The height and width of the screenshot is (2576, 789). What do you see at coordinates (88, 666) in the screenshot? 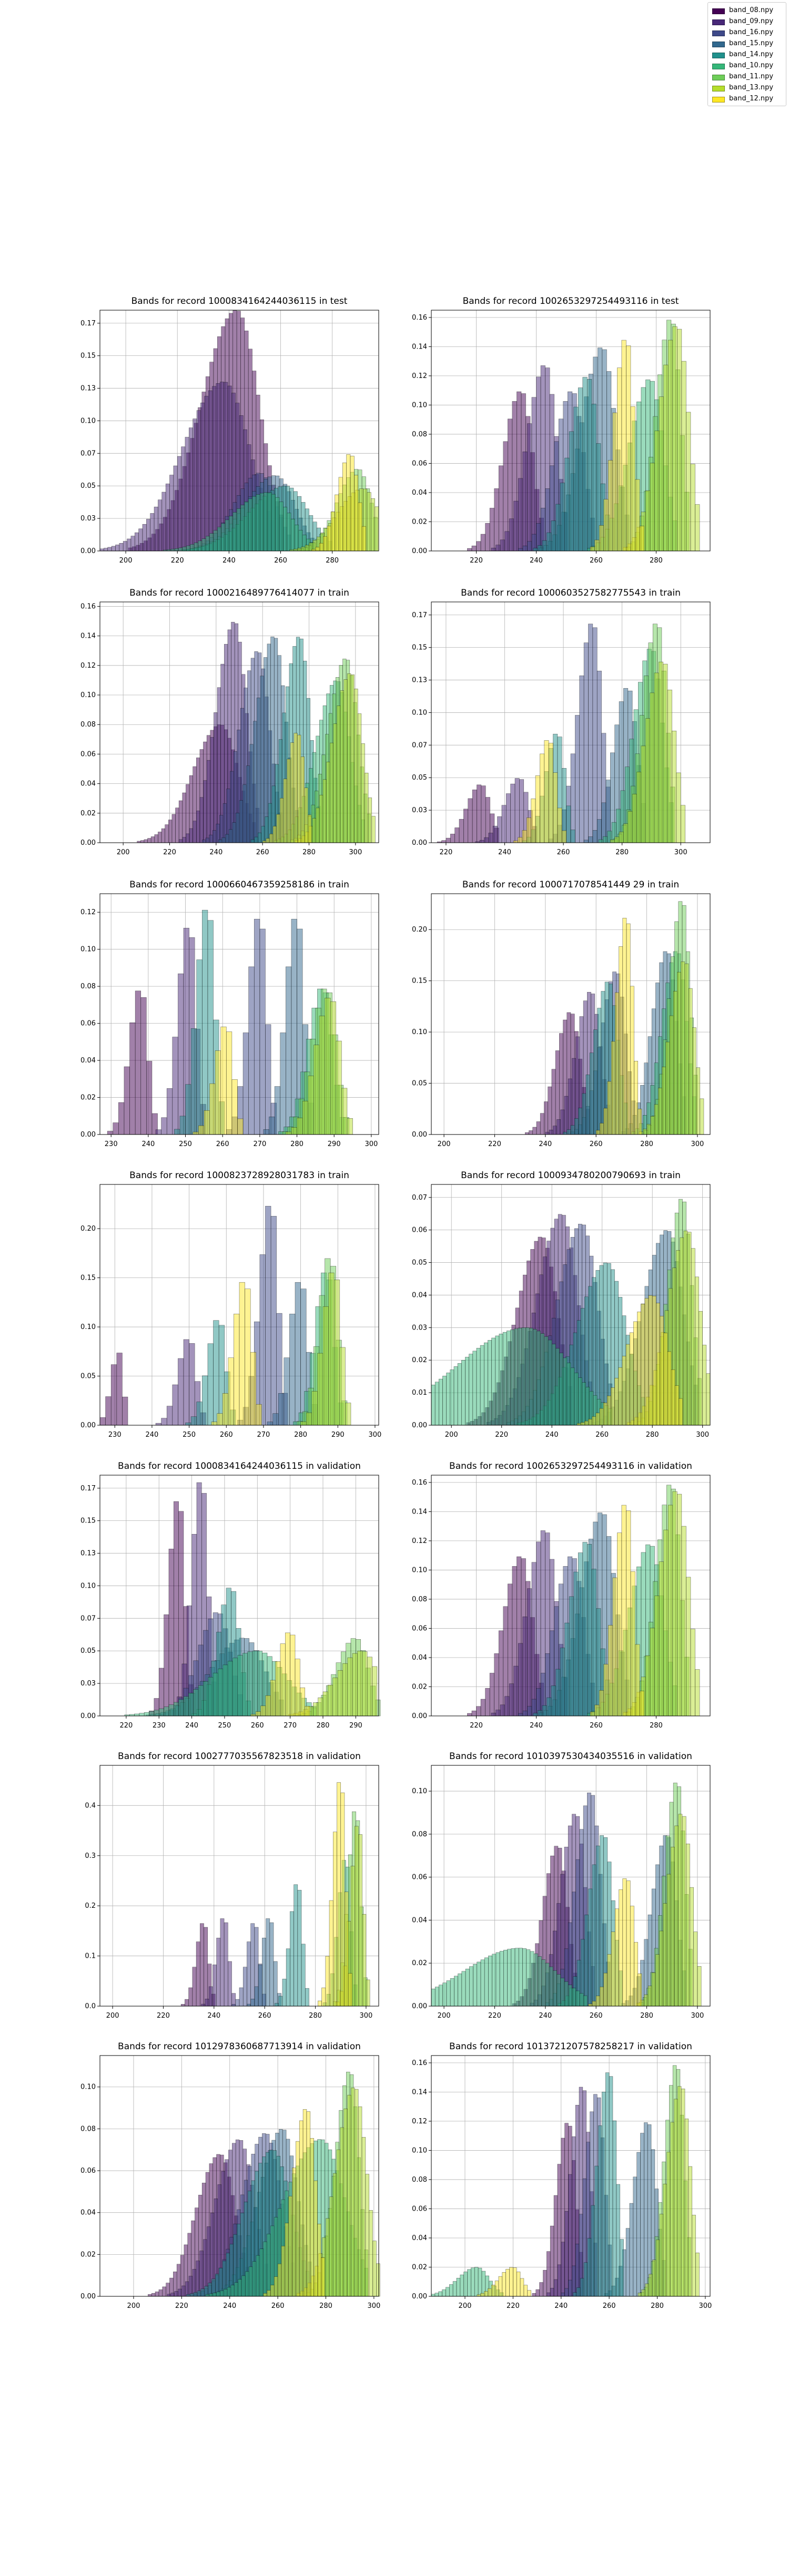
I see `y-tick-label: 0.12` at bounding box center [88, 666].